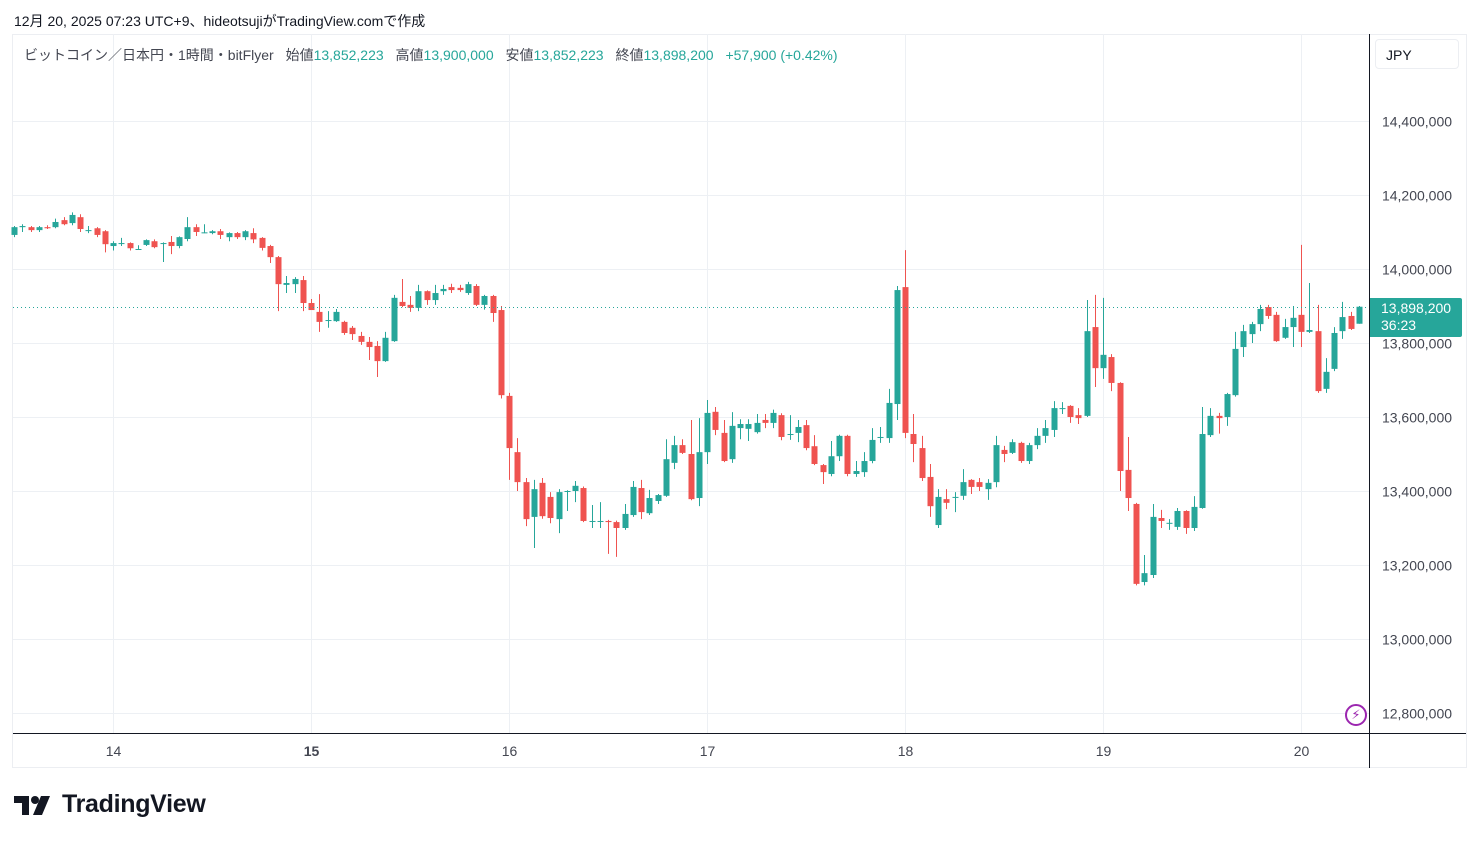  I want to click on lightning-icon: ⚡, so click(1356, 715).